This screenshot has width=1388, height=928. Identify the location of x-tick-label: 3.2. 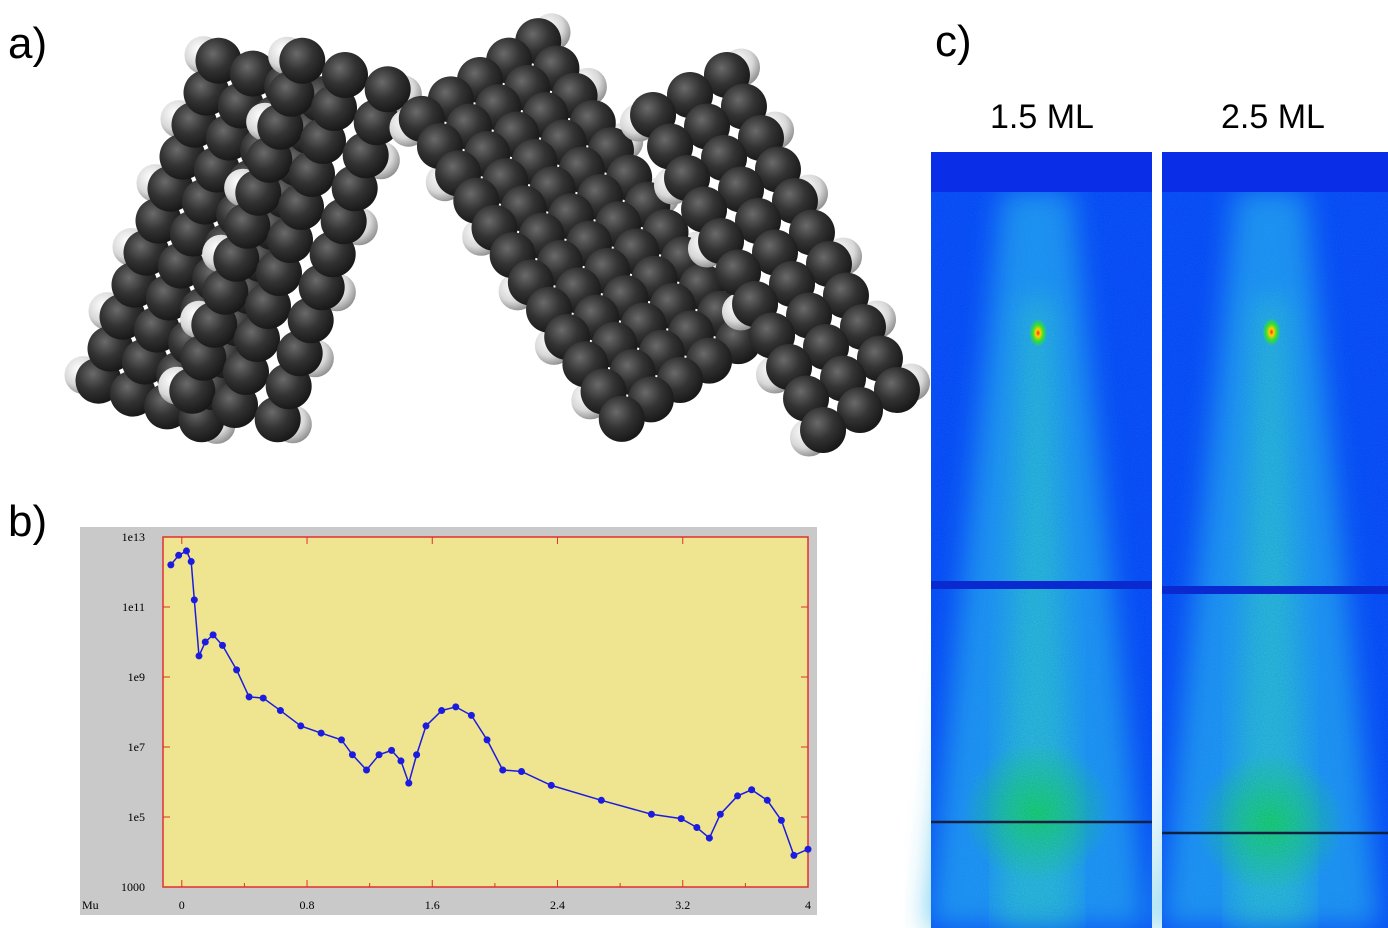
(682, 905).